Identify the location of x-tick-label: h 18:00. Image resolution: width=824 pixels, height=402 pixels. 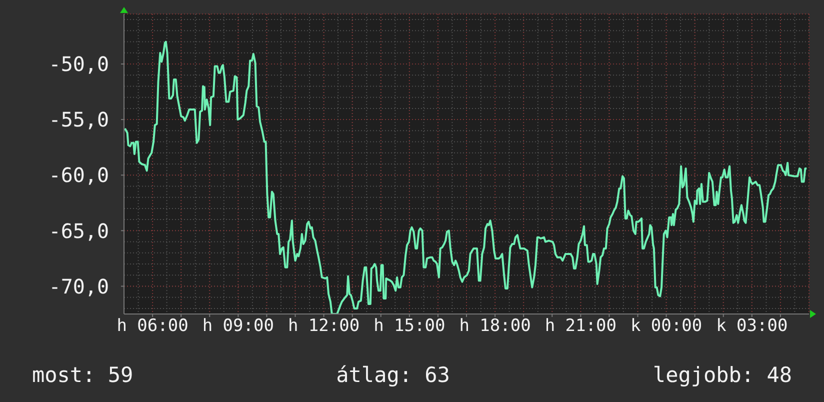
(495, 326).